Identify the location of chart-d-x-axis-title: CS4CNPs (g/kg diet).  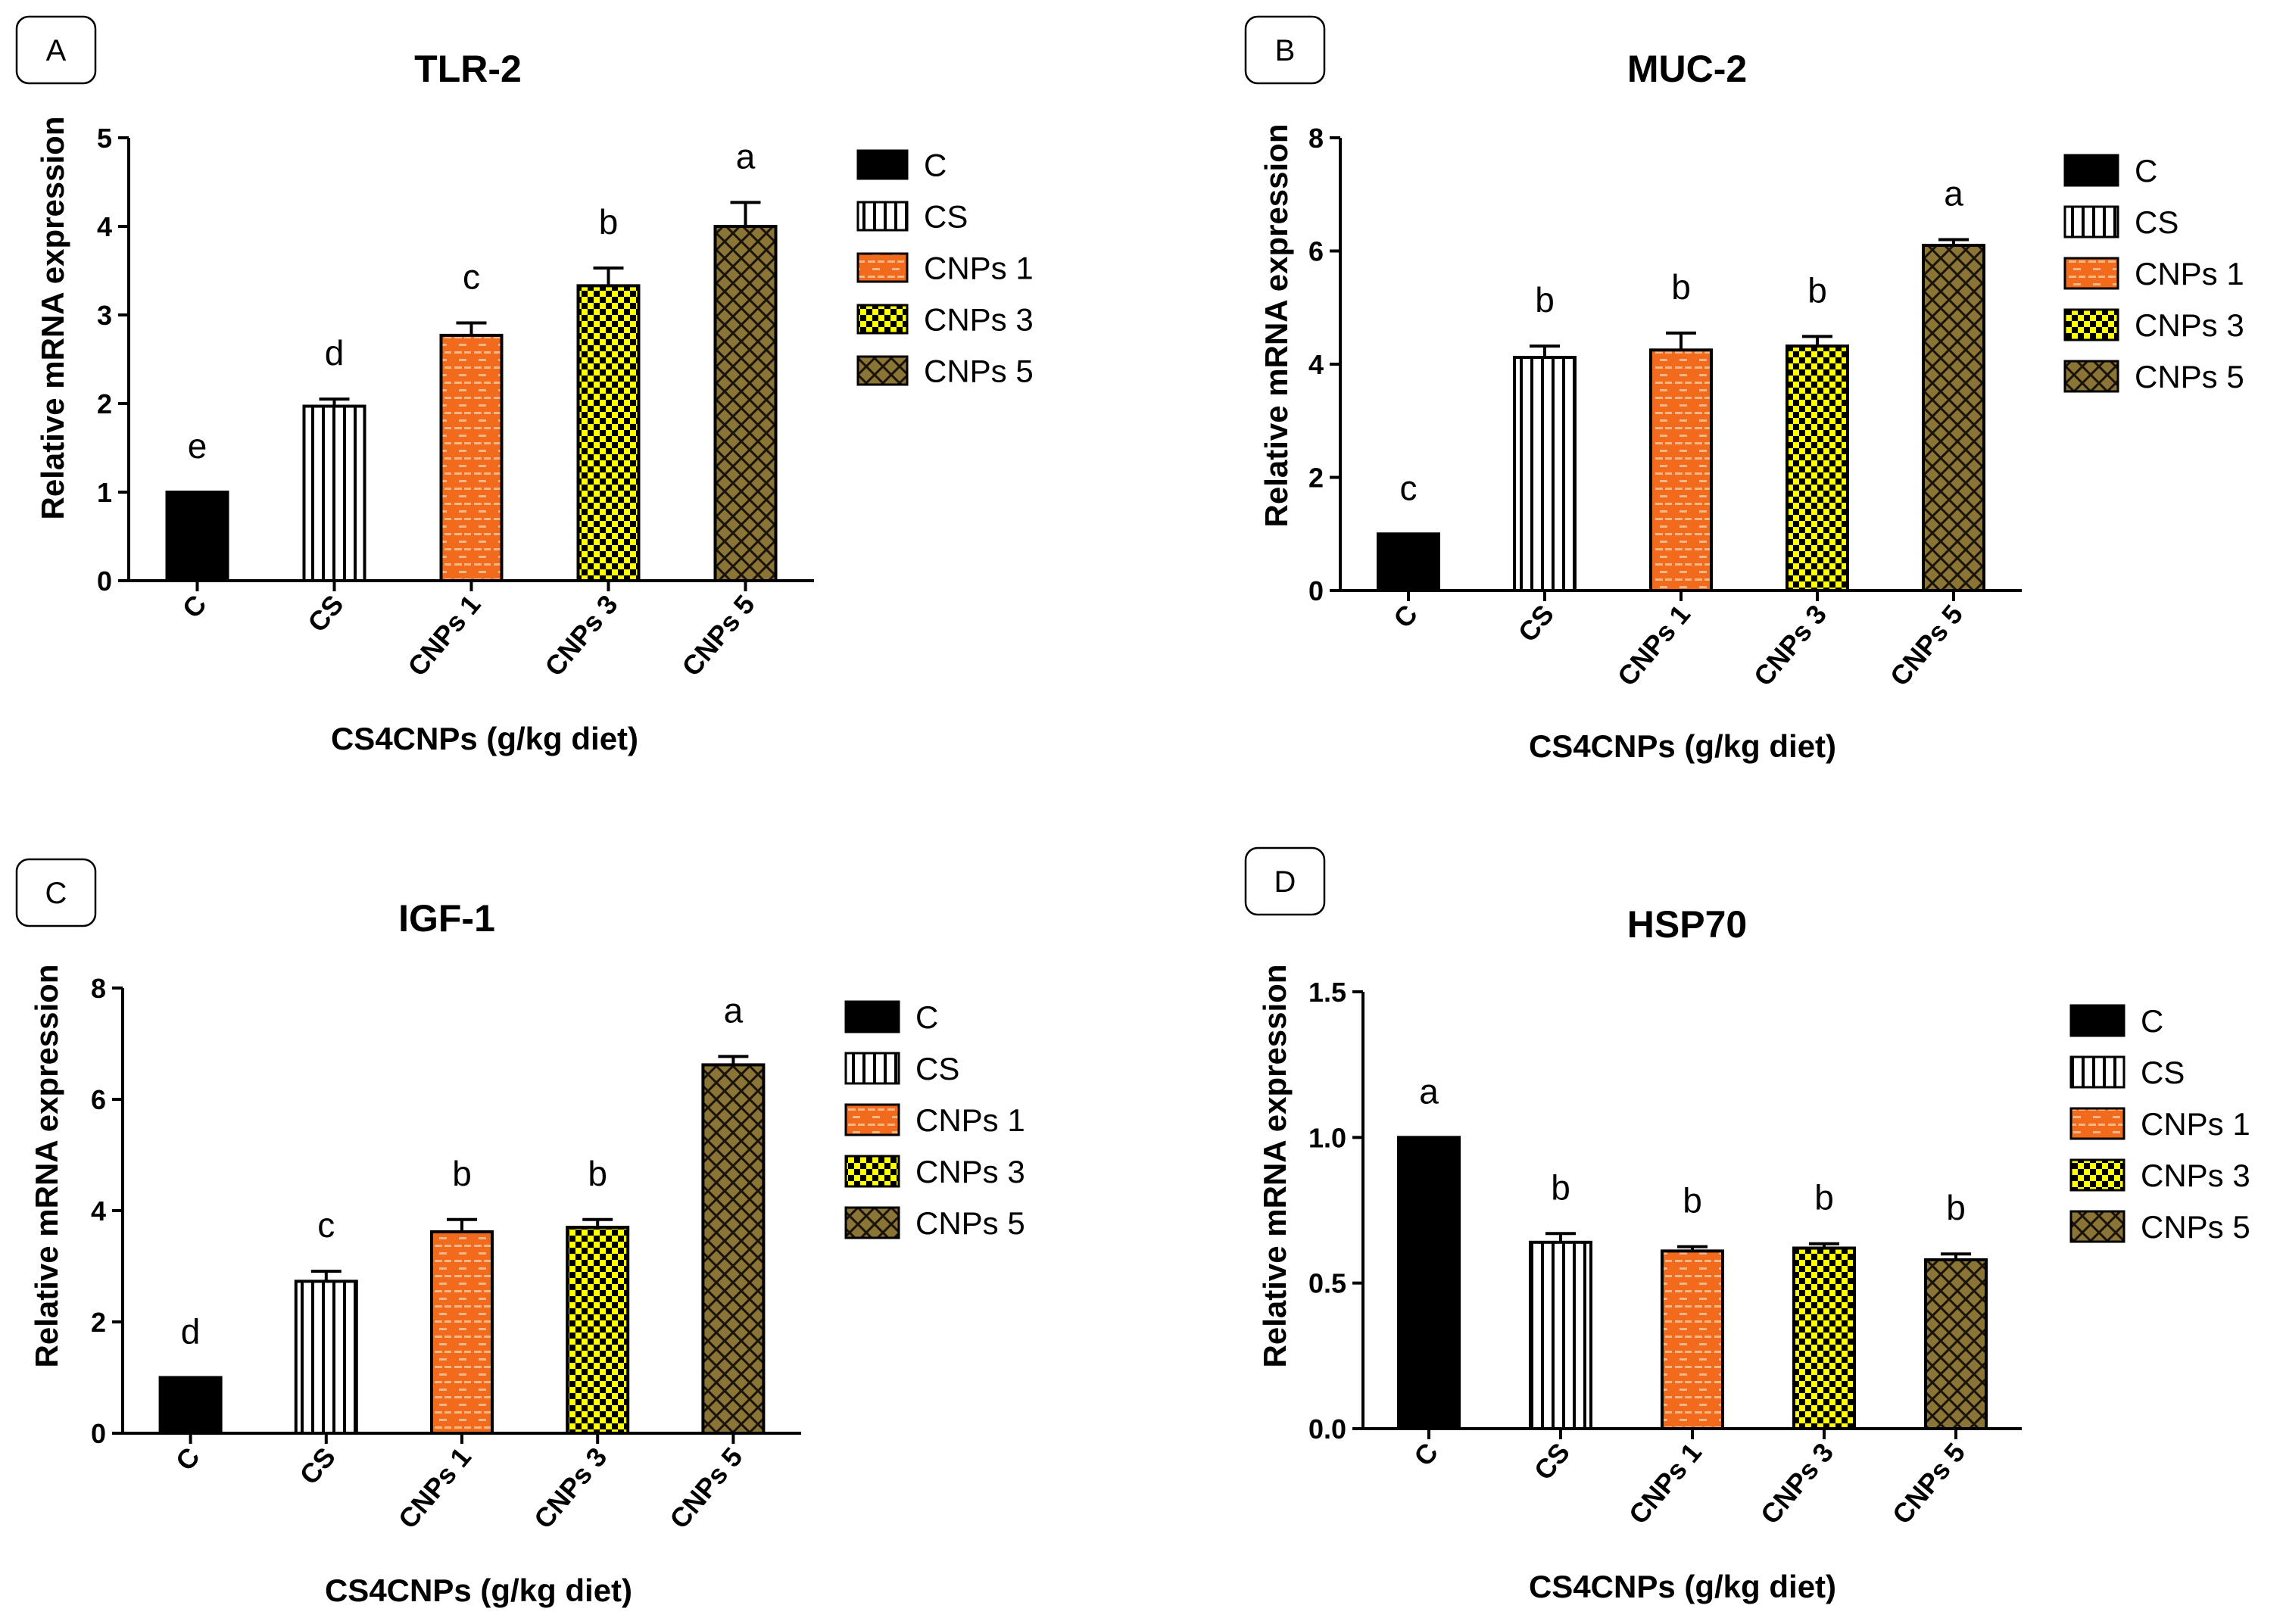
(1682, 1586).